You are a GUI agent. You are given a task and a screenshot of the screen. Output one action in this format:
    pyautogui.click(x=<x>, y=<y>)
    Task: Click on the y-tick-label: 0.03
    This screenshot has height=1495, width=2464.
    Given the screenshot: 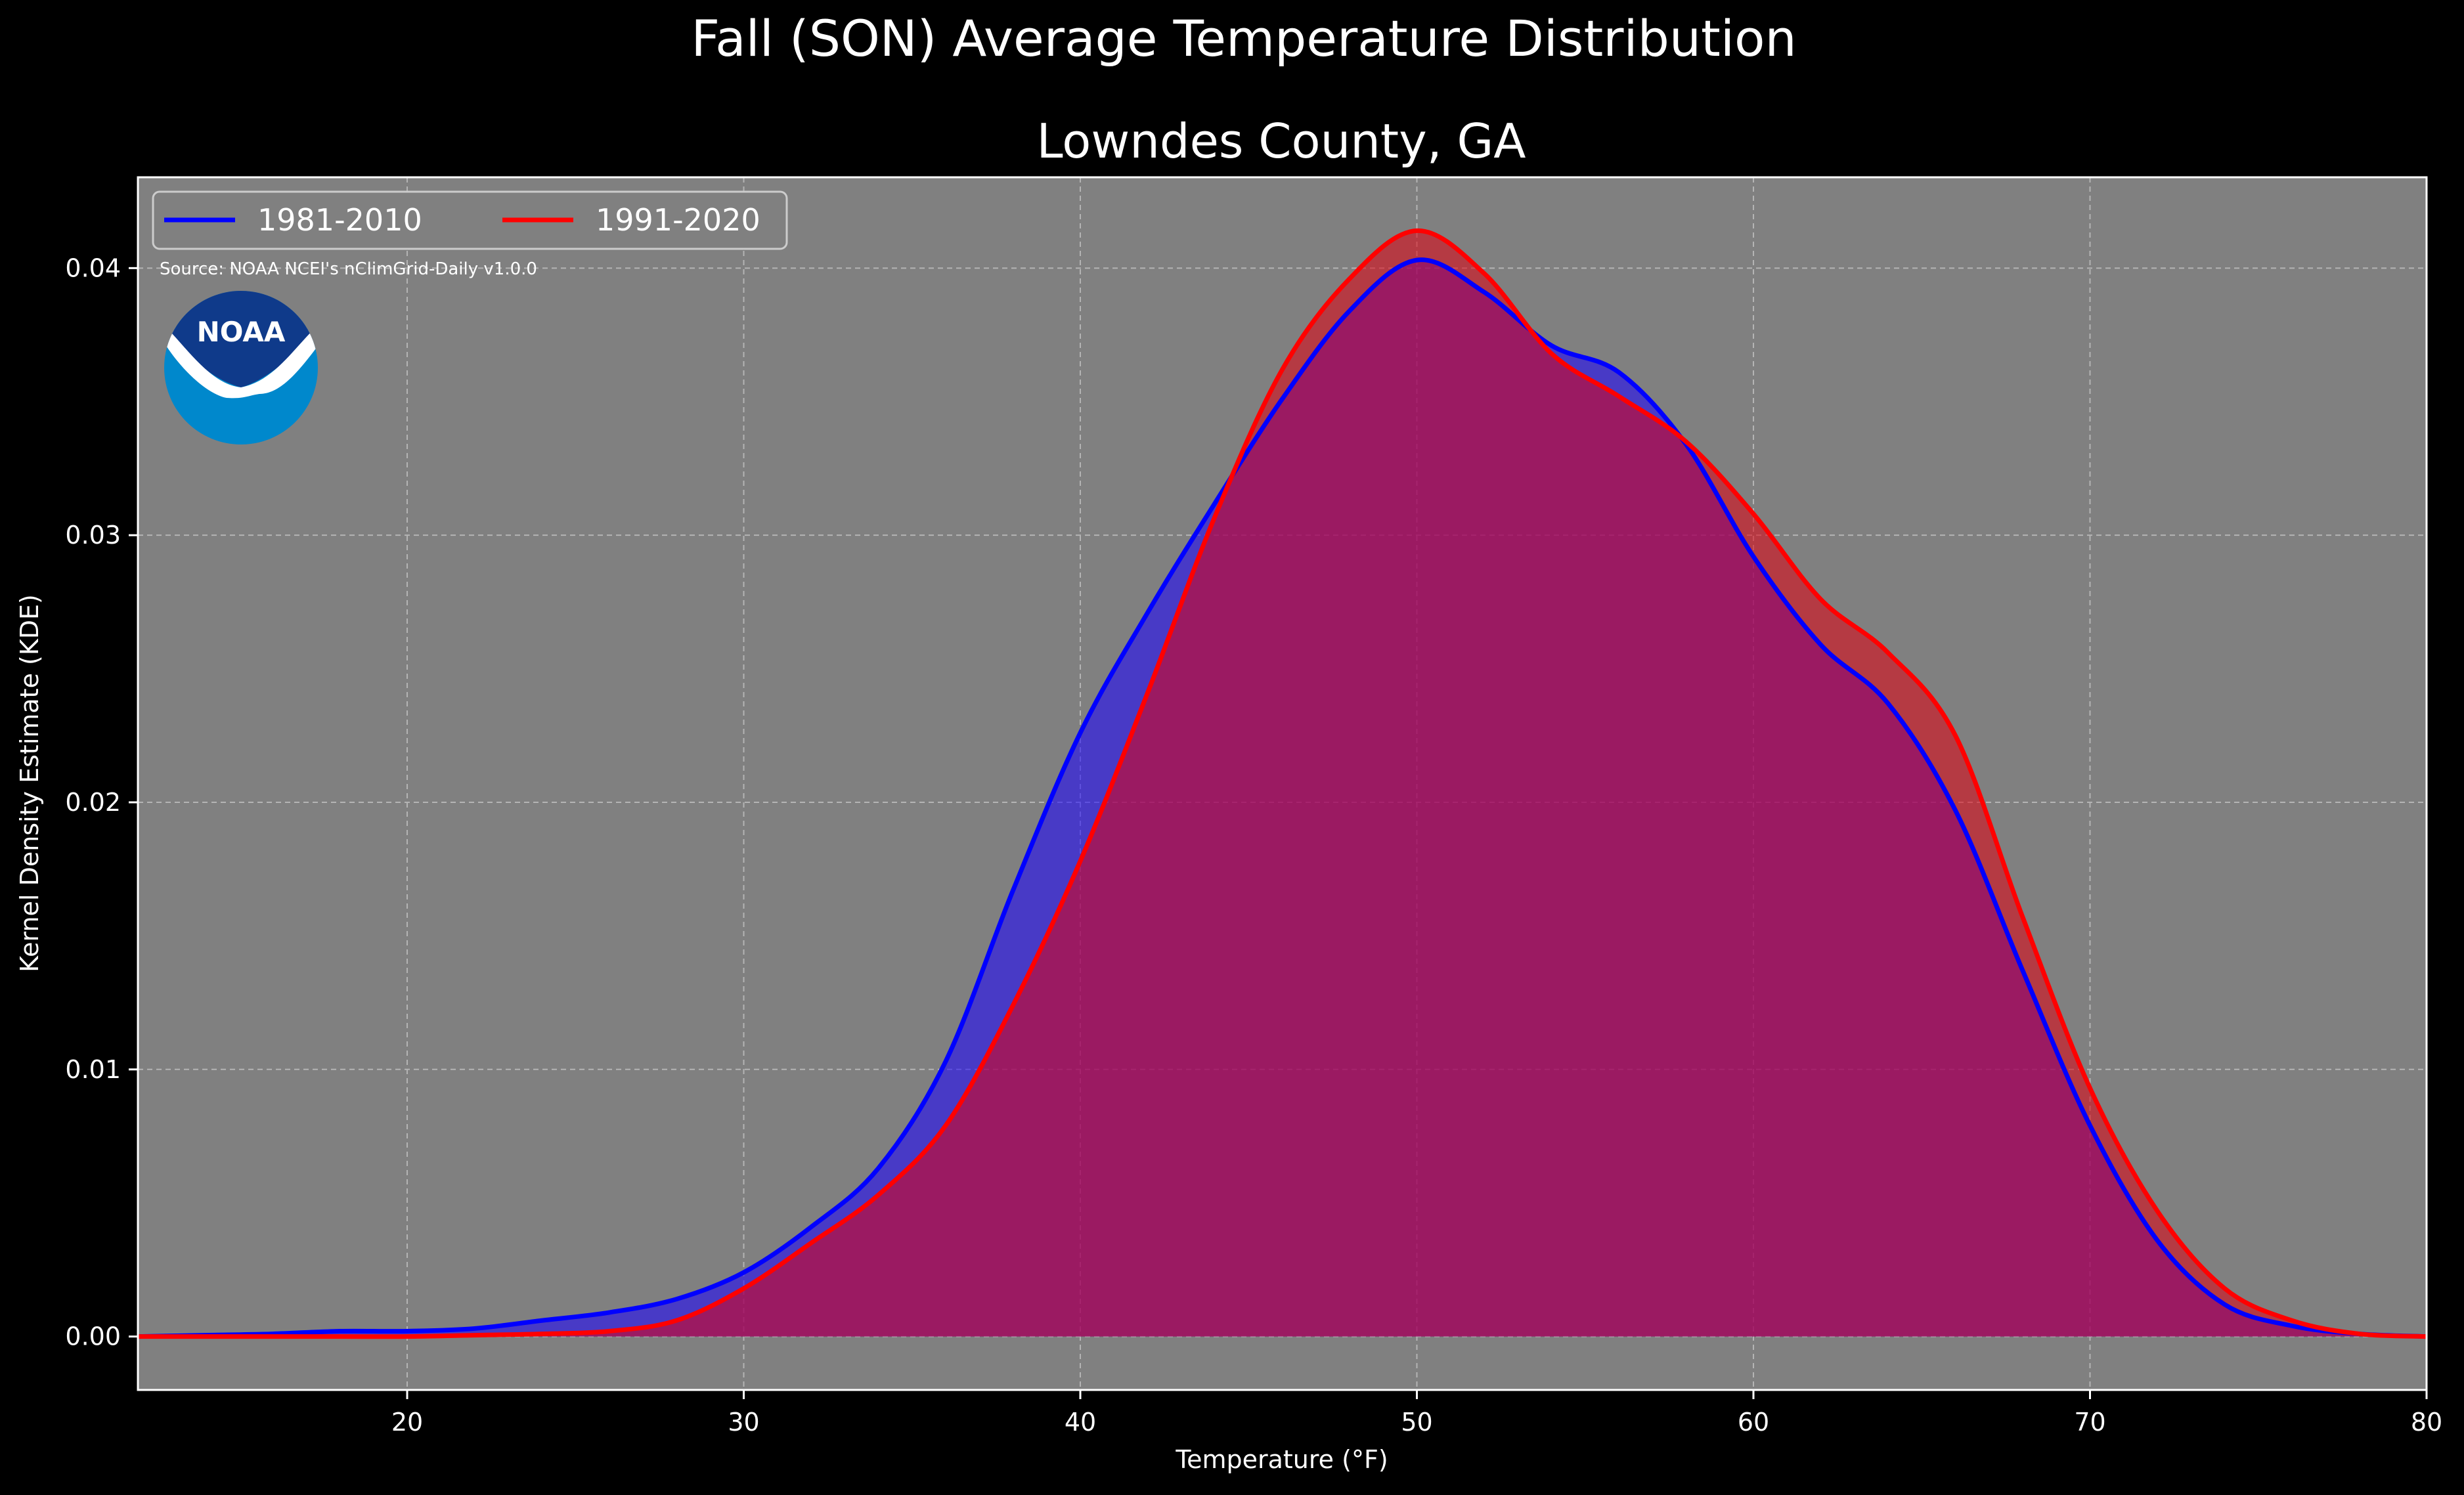 What is the action you would take?
    pyautogui.click(x=93, y=535)
    